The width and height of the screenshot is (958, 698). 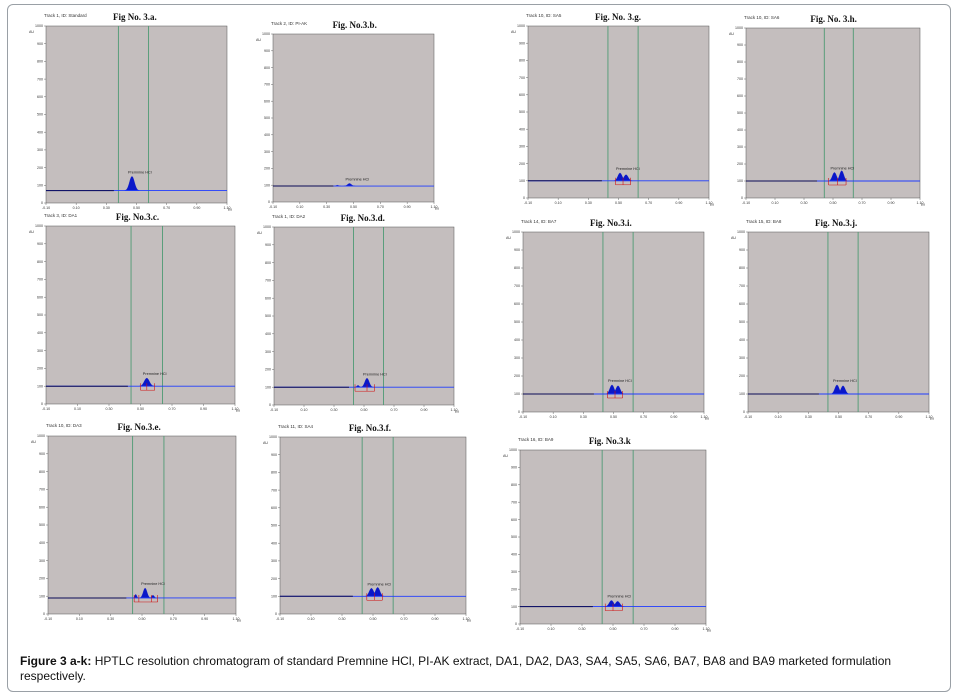 What do you see at coordinates (135, 17) in the screenshot?
I see `panel-title: Fig No. 3.a.` at bounding box center [135, 17].